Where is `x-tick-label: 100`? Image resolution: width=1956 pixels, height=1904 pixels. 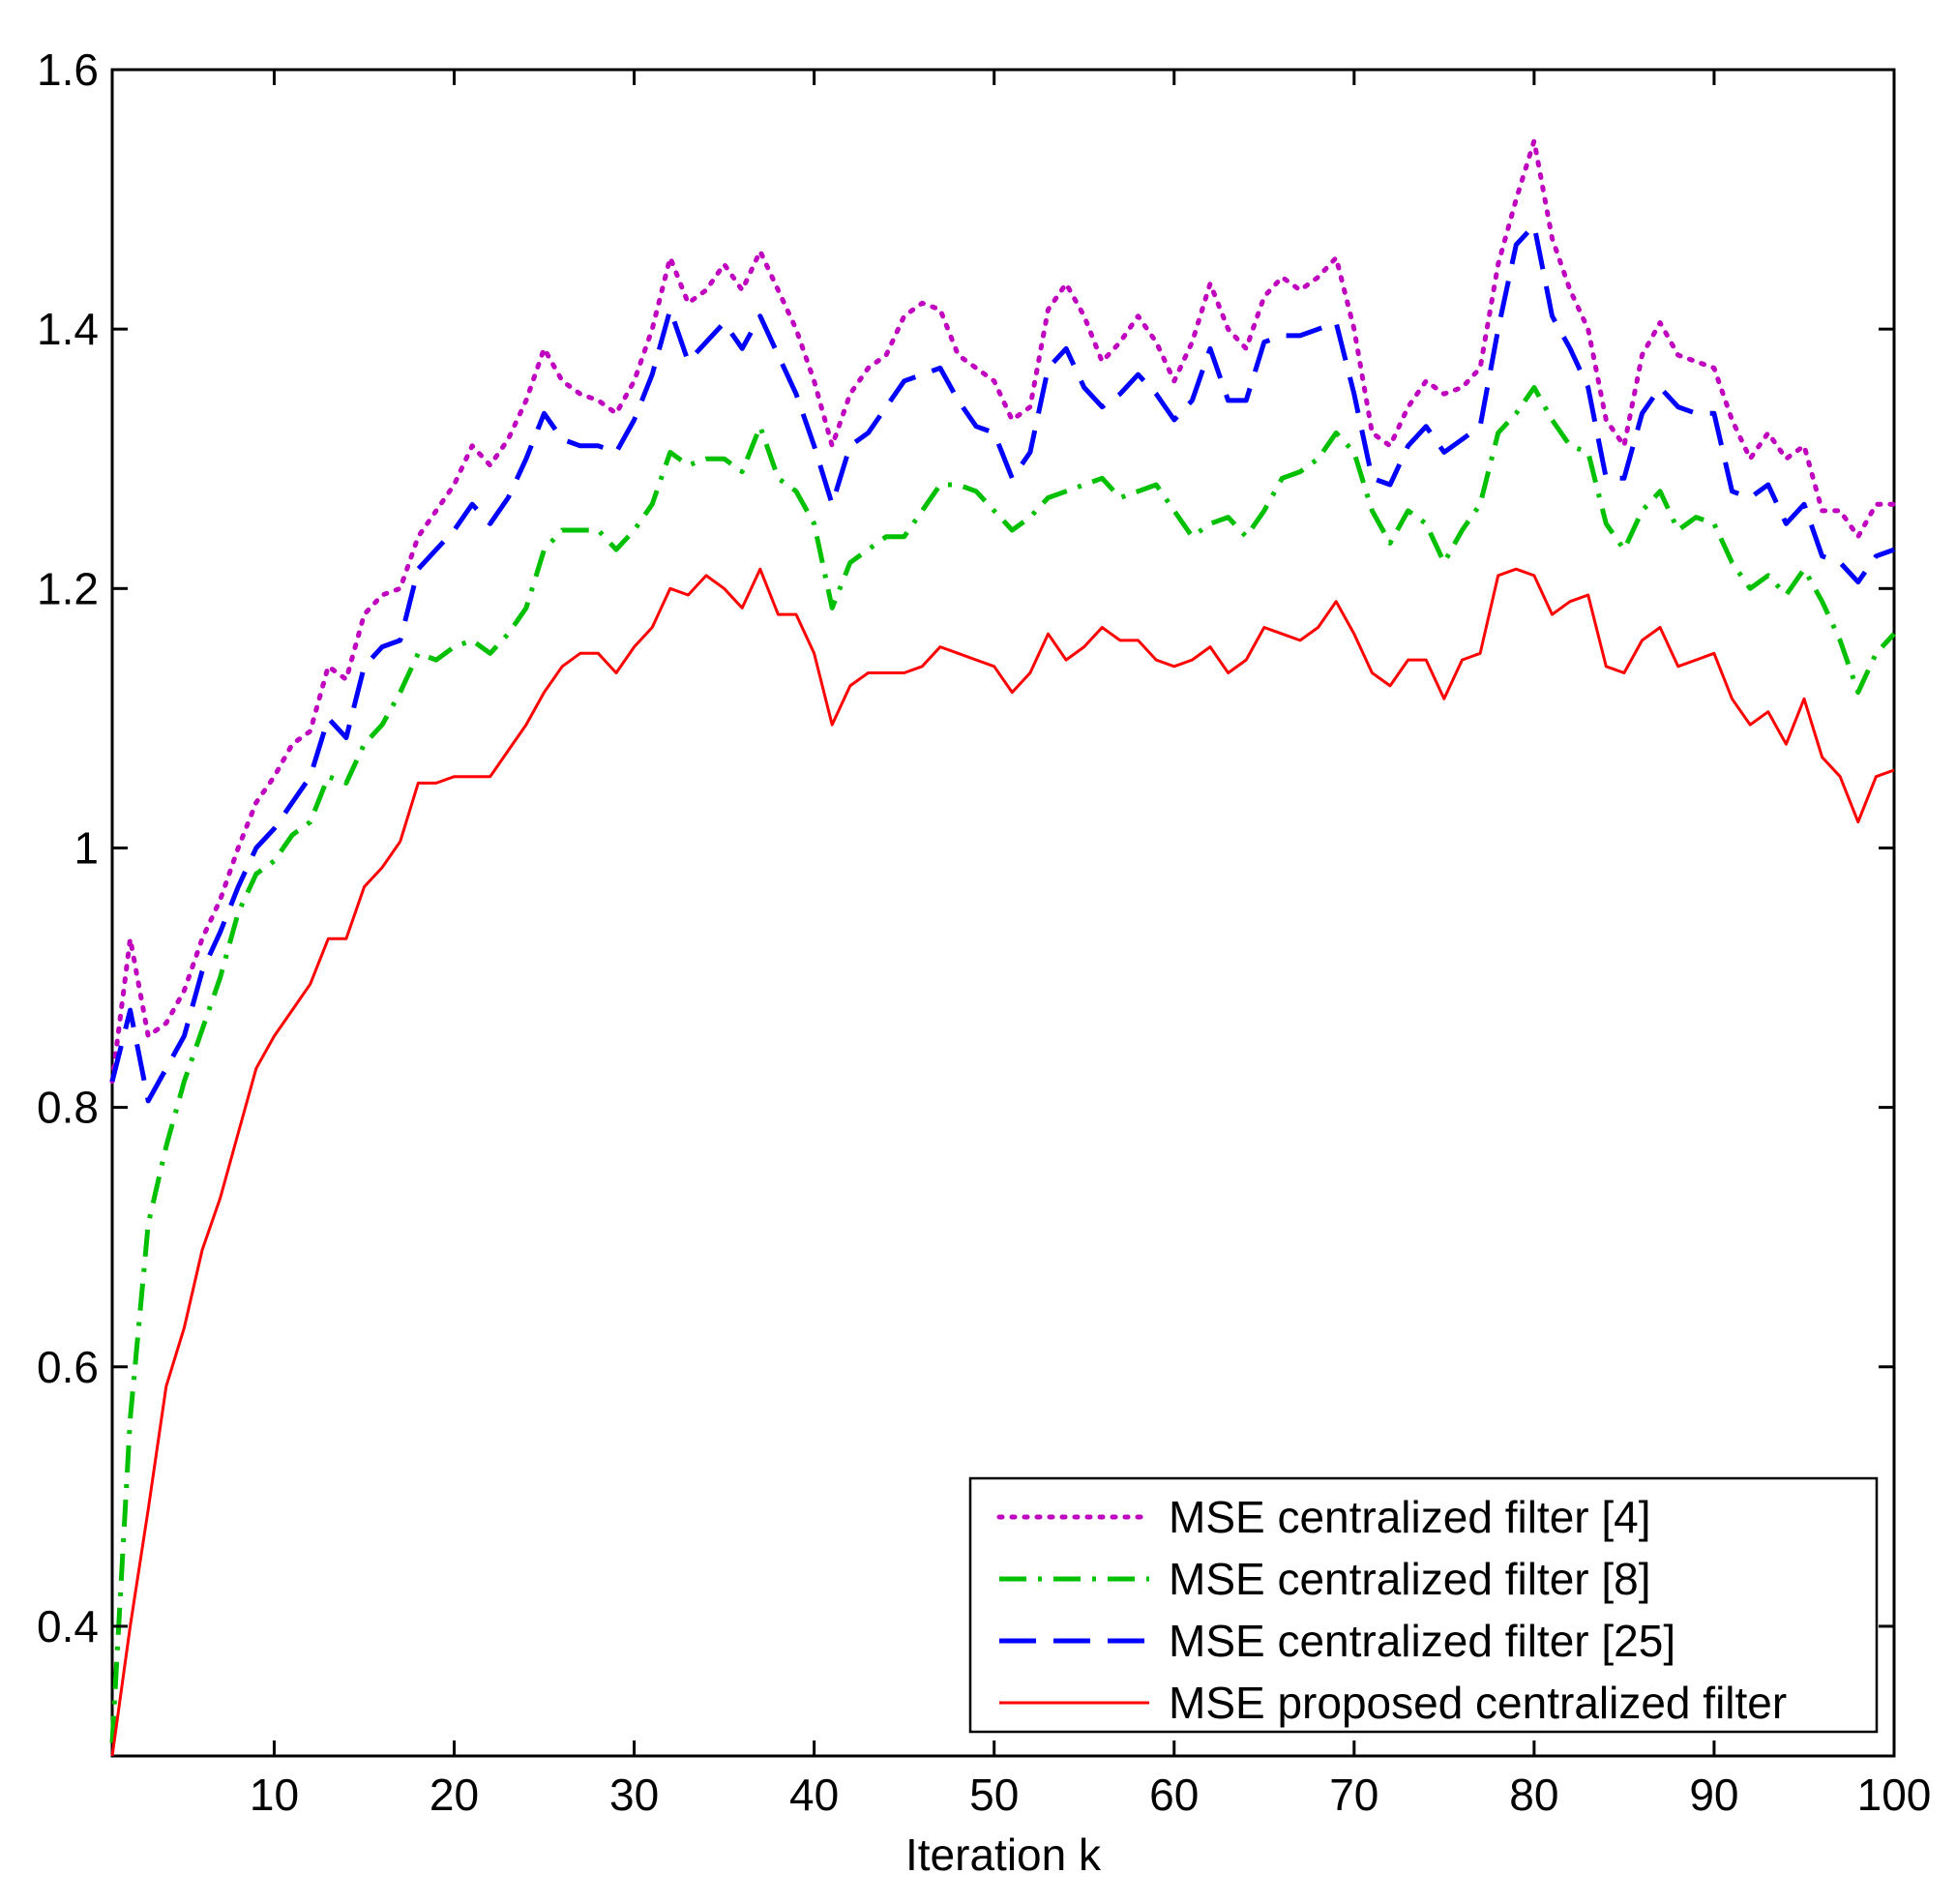
x-tick-label: 100 is located at coordinates (1895, 1795).